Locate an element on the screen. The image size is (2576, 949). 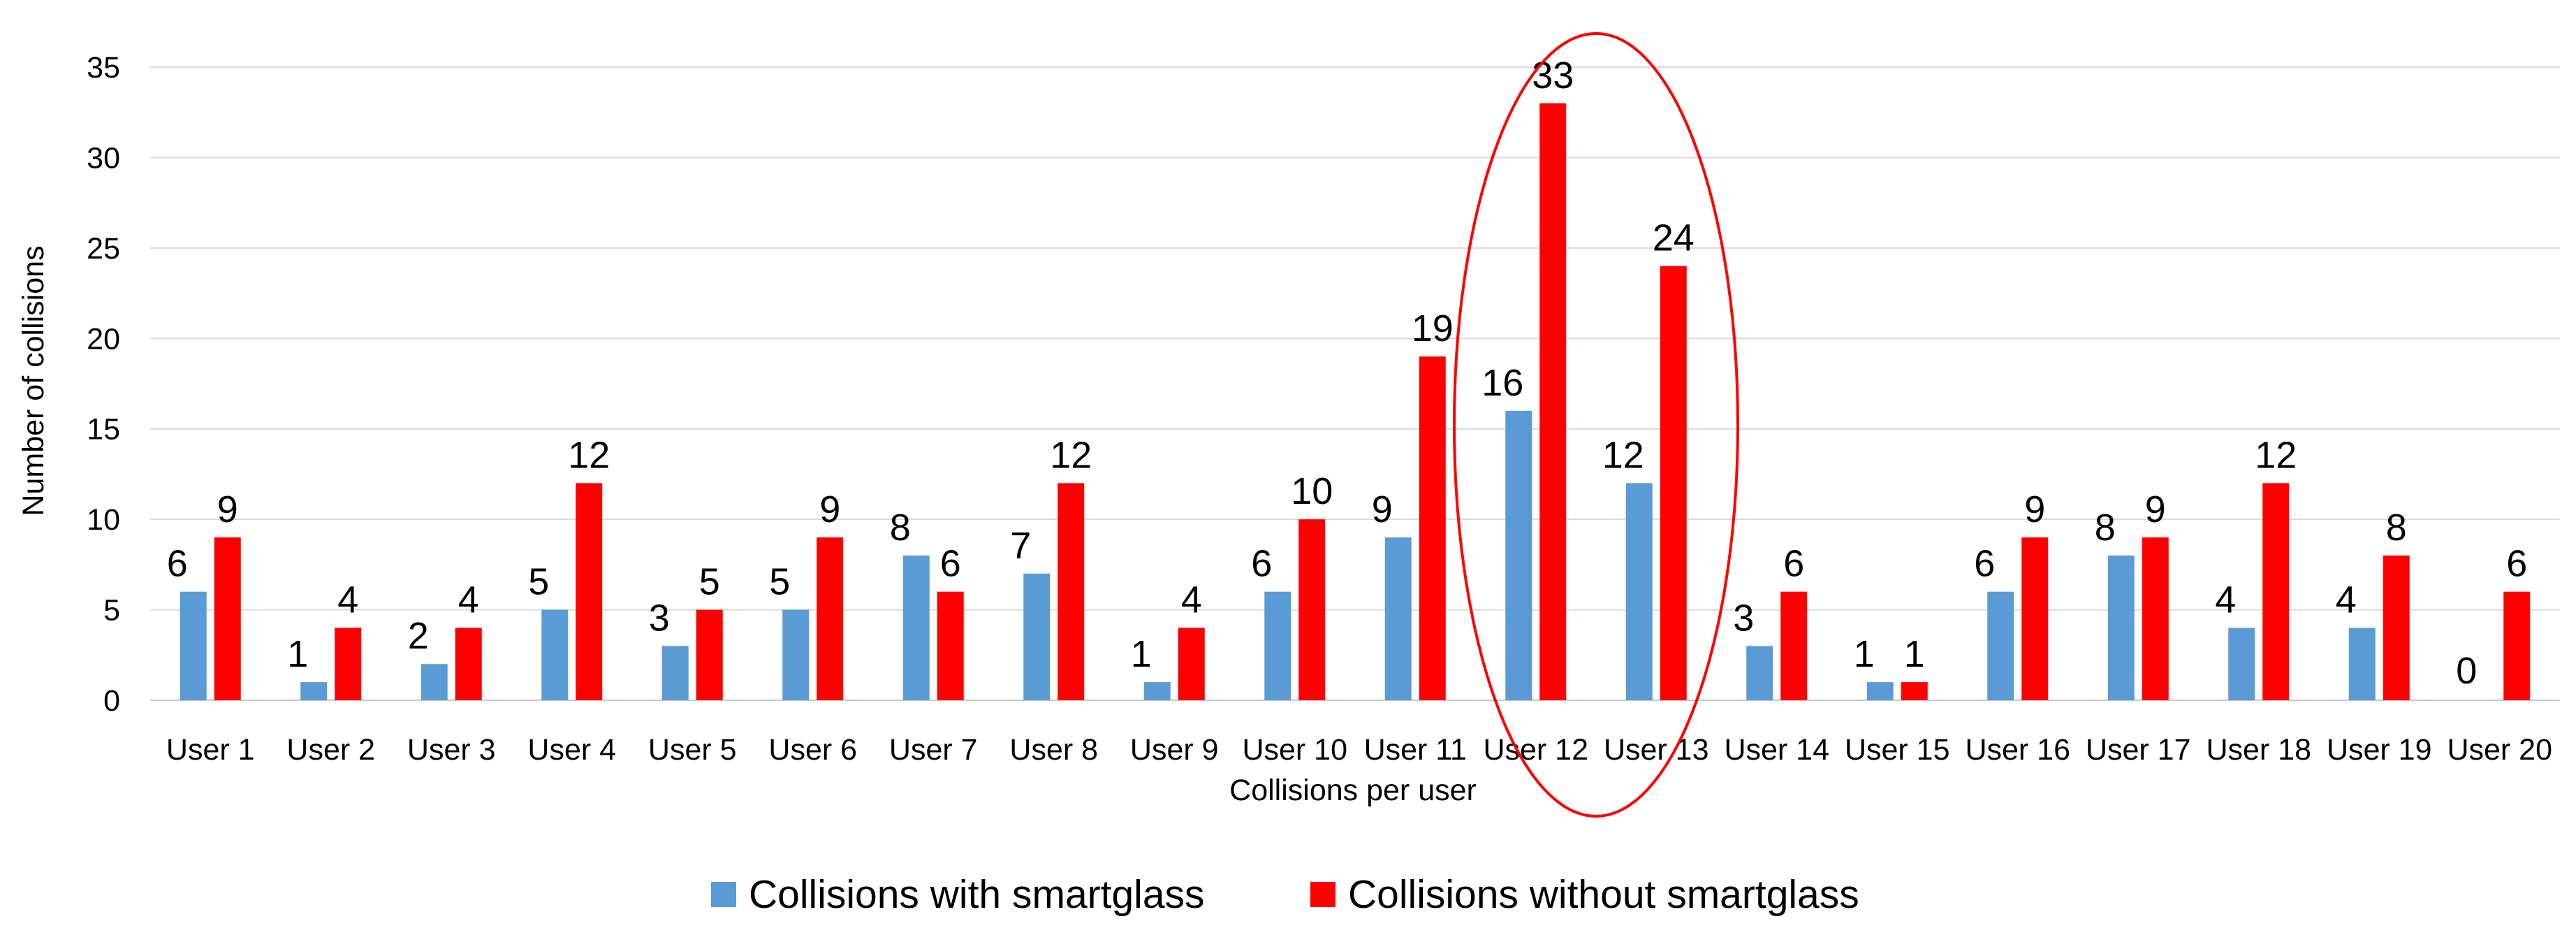
legend-label: Collisions with smartglass is located at coordinates (977, 894).